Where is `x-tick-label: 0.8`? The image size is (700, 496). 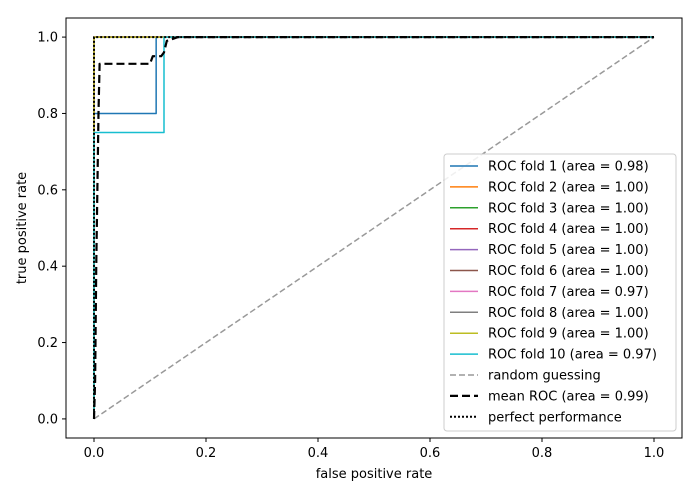
x-tick-label: 0.8 is located at coordinates (542, 453).